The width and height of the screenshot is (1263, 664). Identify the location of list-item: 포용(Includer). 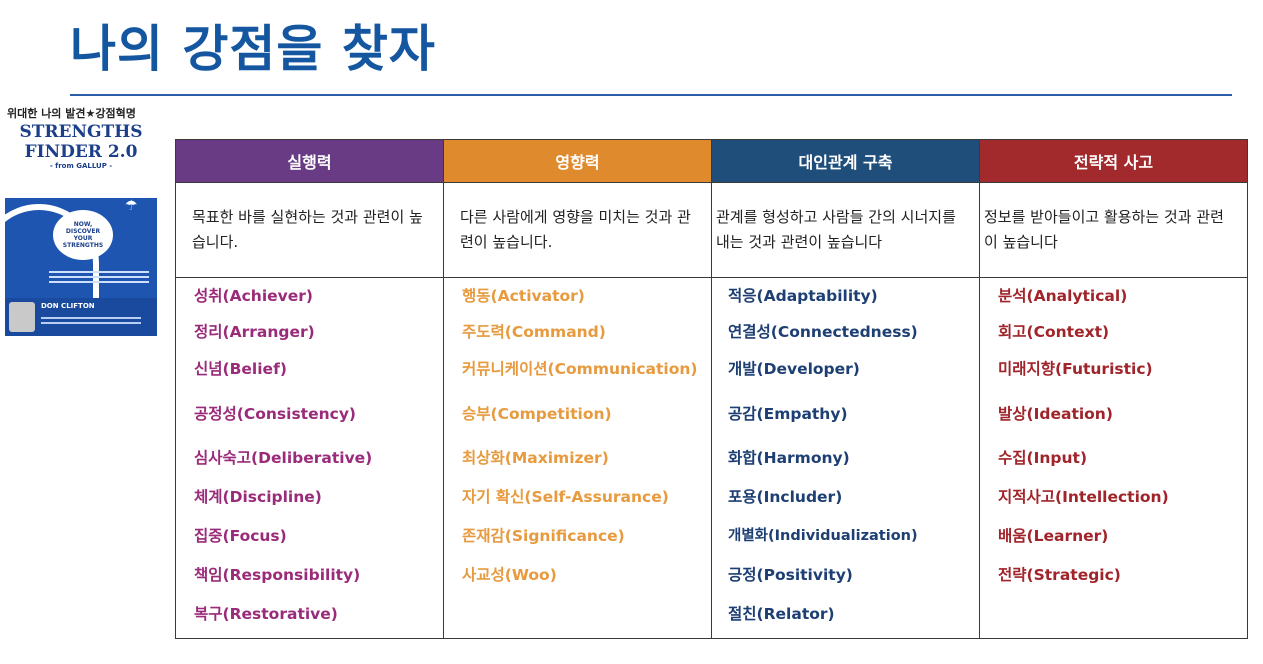
(785, 497).